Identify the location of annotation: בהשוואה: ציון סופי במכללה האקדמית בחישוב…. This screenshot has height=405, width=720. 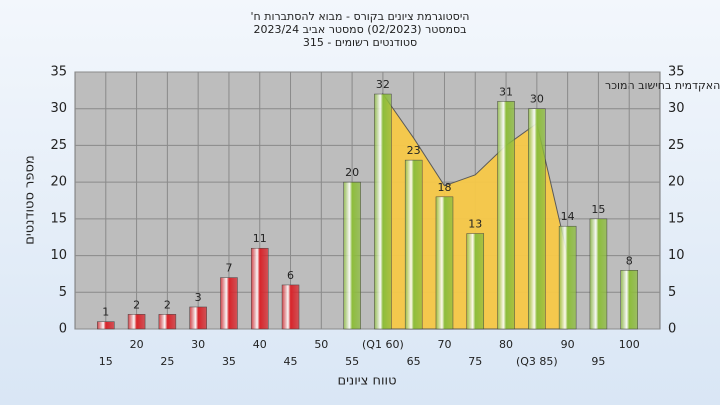
(662, 85).